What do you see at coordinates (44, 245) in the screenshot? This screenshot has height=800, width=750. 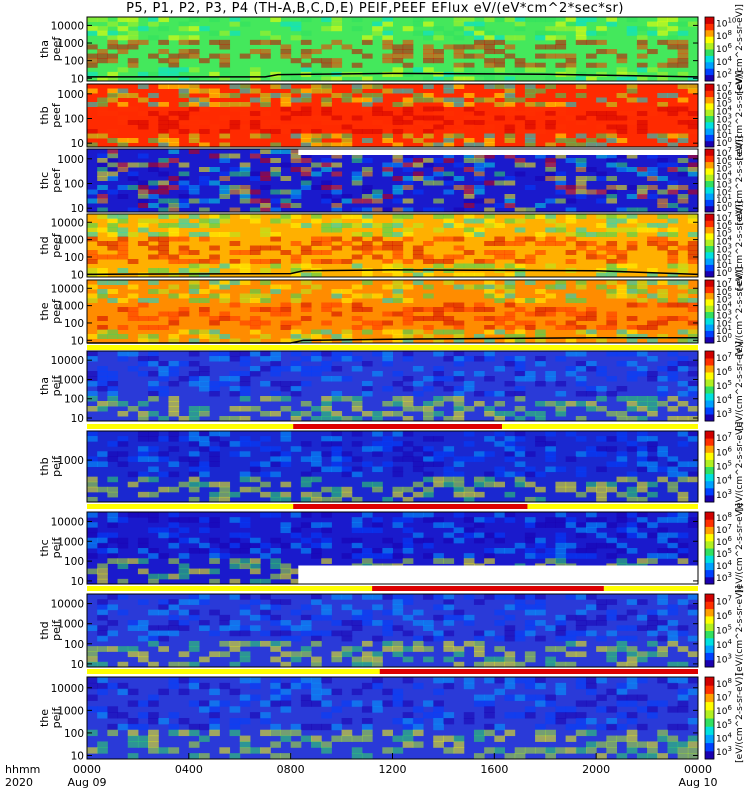 I see `panel-probe-label: thd` at bounding box center [44, 245].